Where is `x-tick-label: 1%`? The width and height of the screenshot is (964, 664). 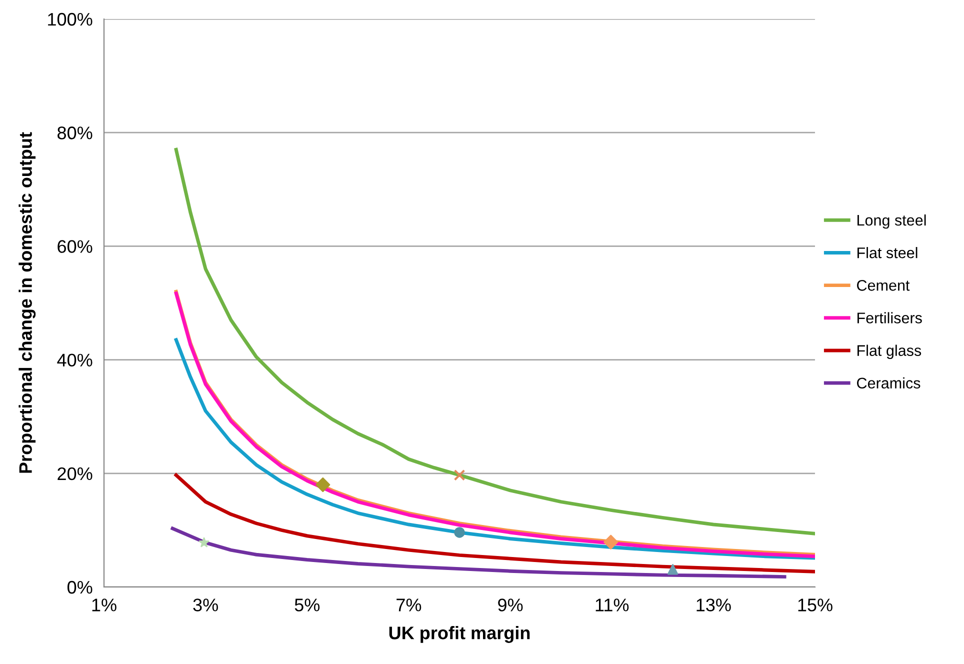 x-tick-label: 1% is located at coordinates (104, 605).